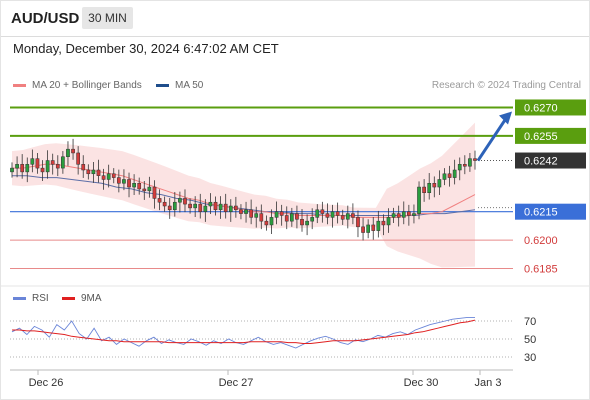 This screenshot has width=590, height=400. Describe the element at coordinates (541, 137) in the screenshot. I see `level-label-0.6255: 0.6255` at that location.